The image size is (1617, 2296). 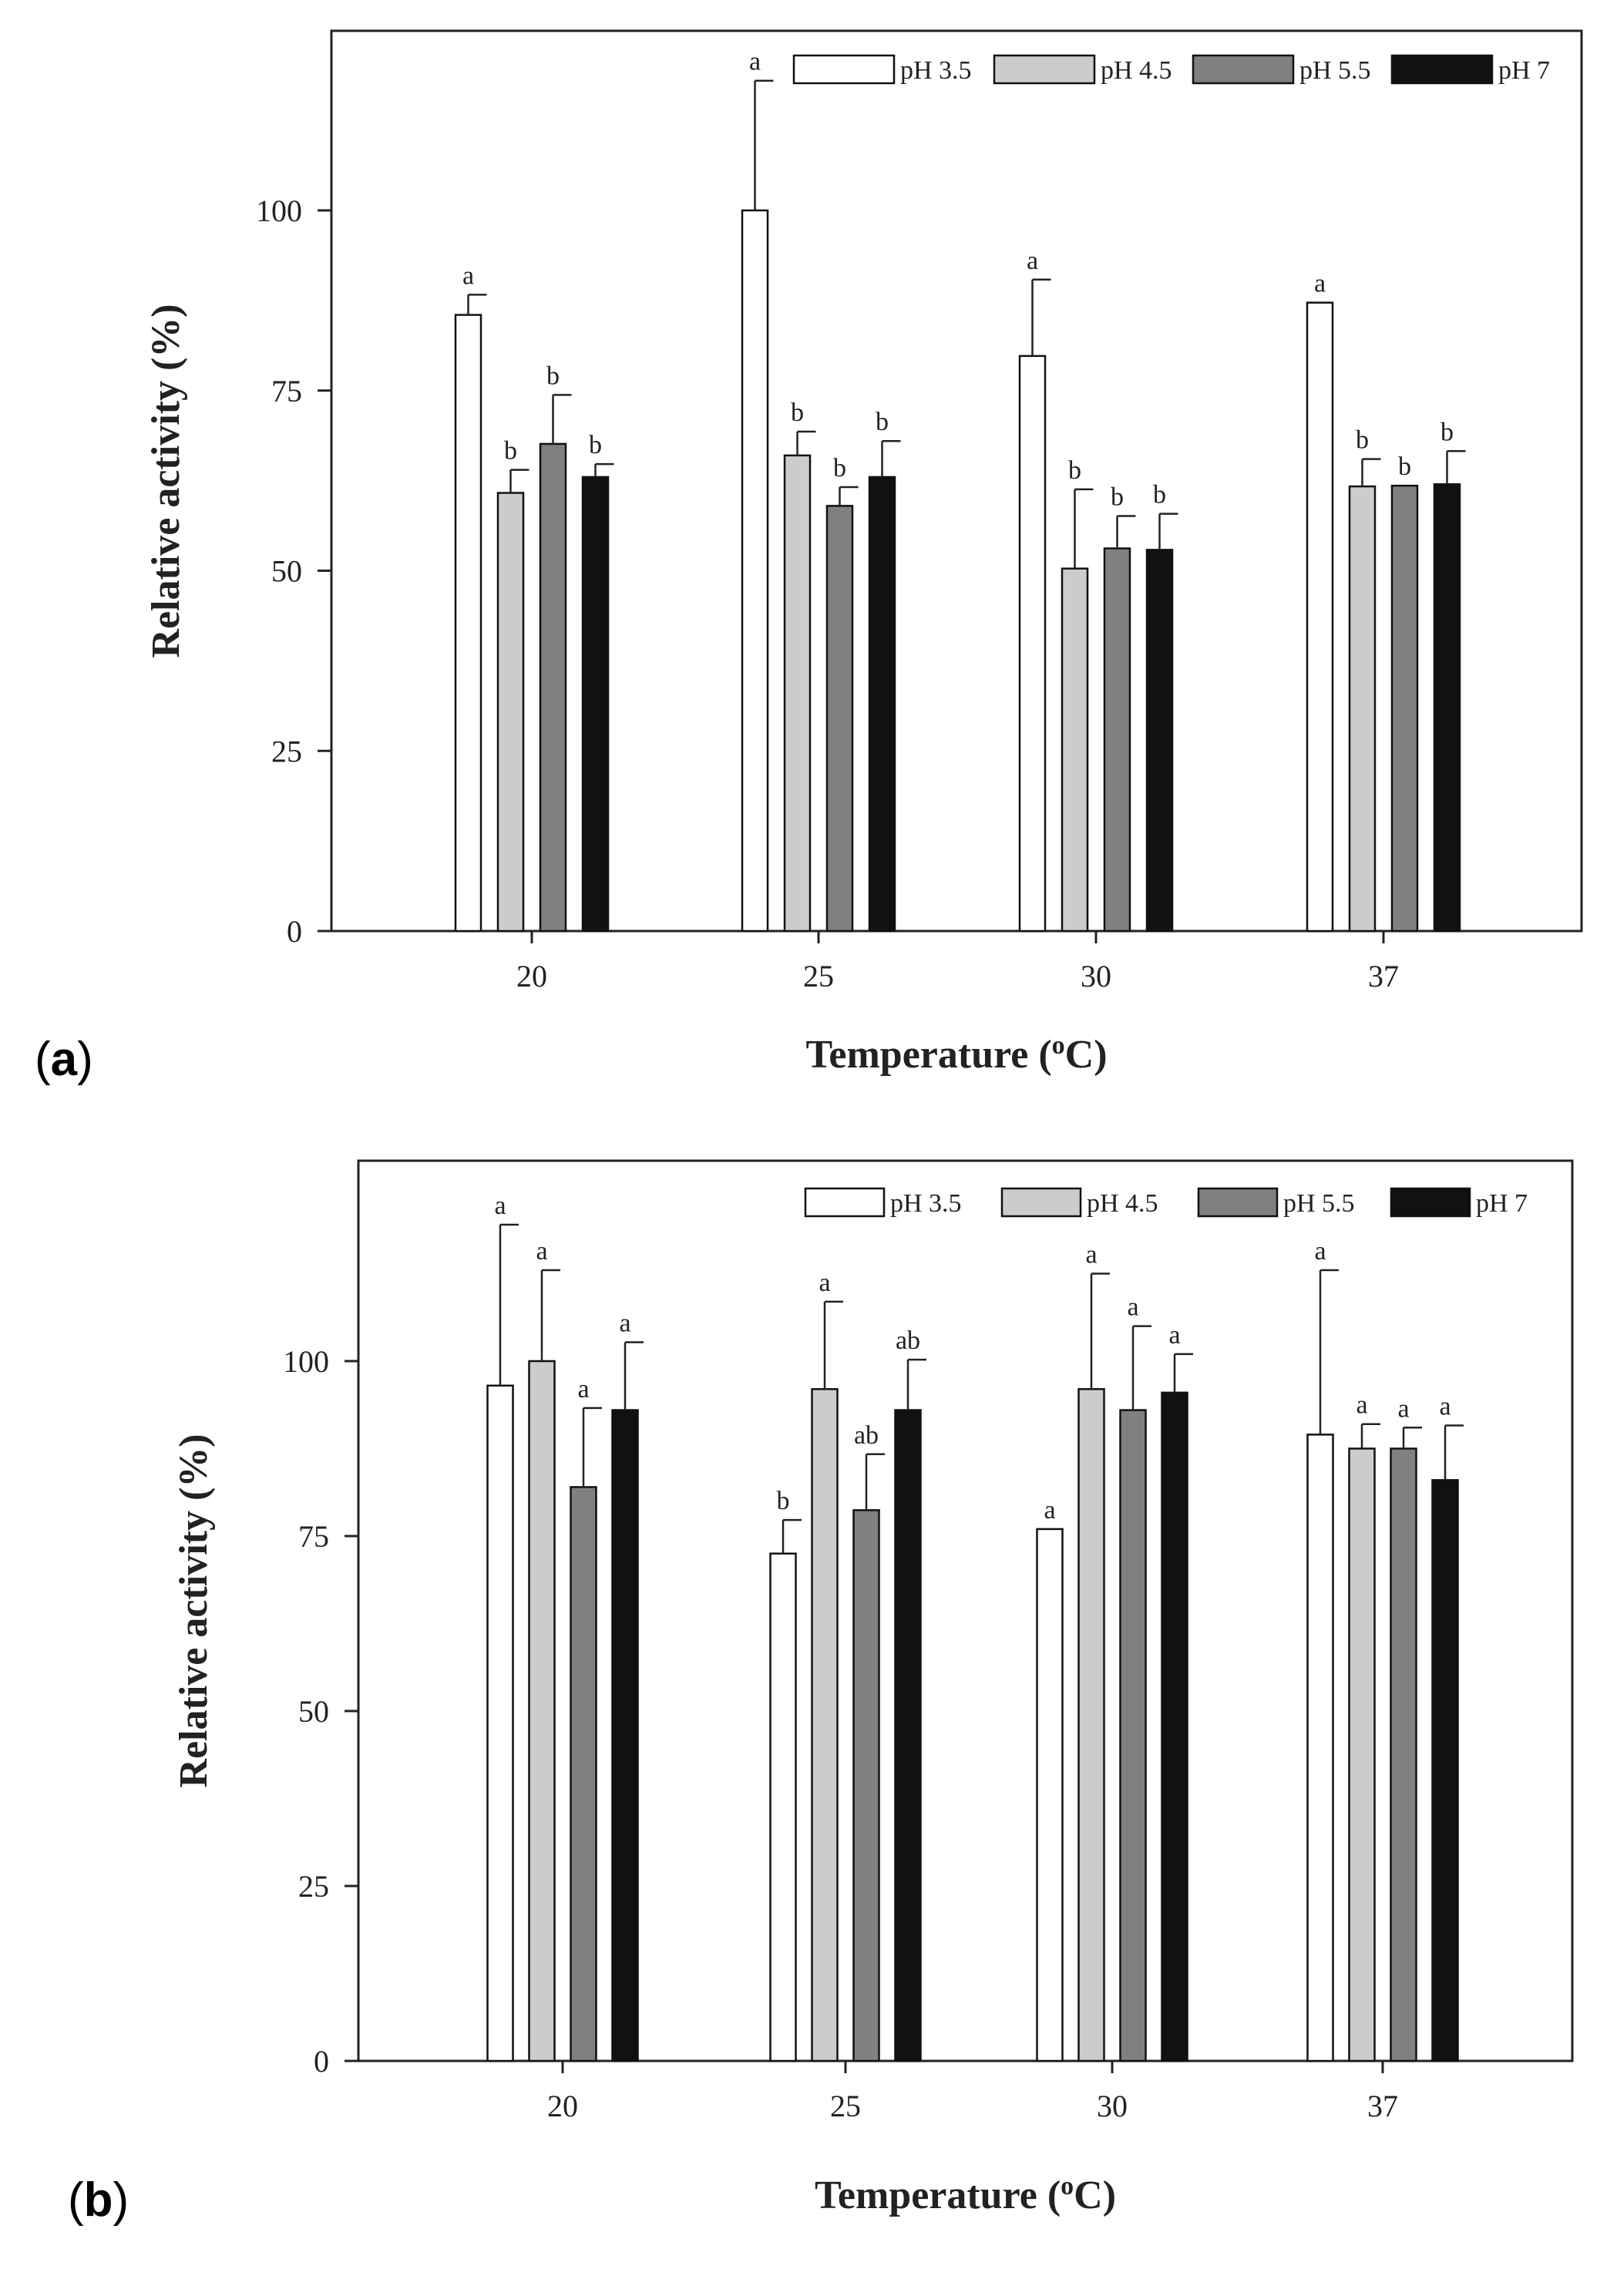 I want to click on legend-label: pH 3.5, so click(x=936, y=70).